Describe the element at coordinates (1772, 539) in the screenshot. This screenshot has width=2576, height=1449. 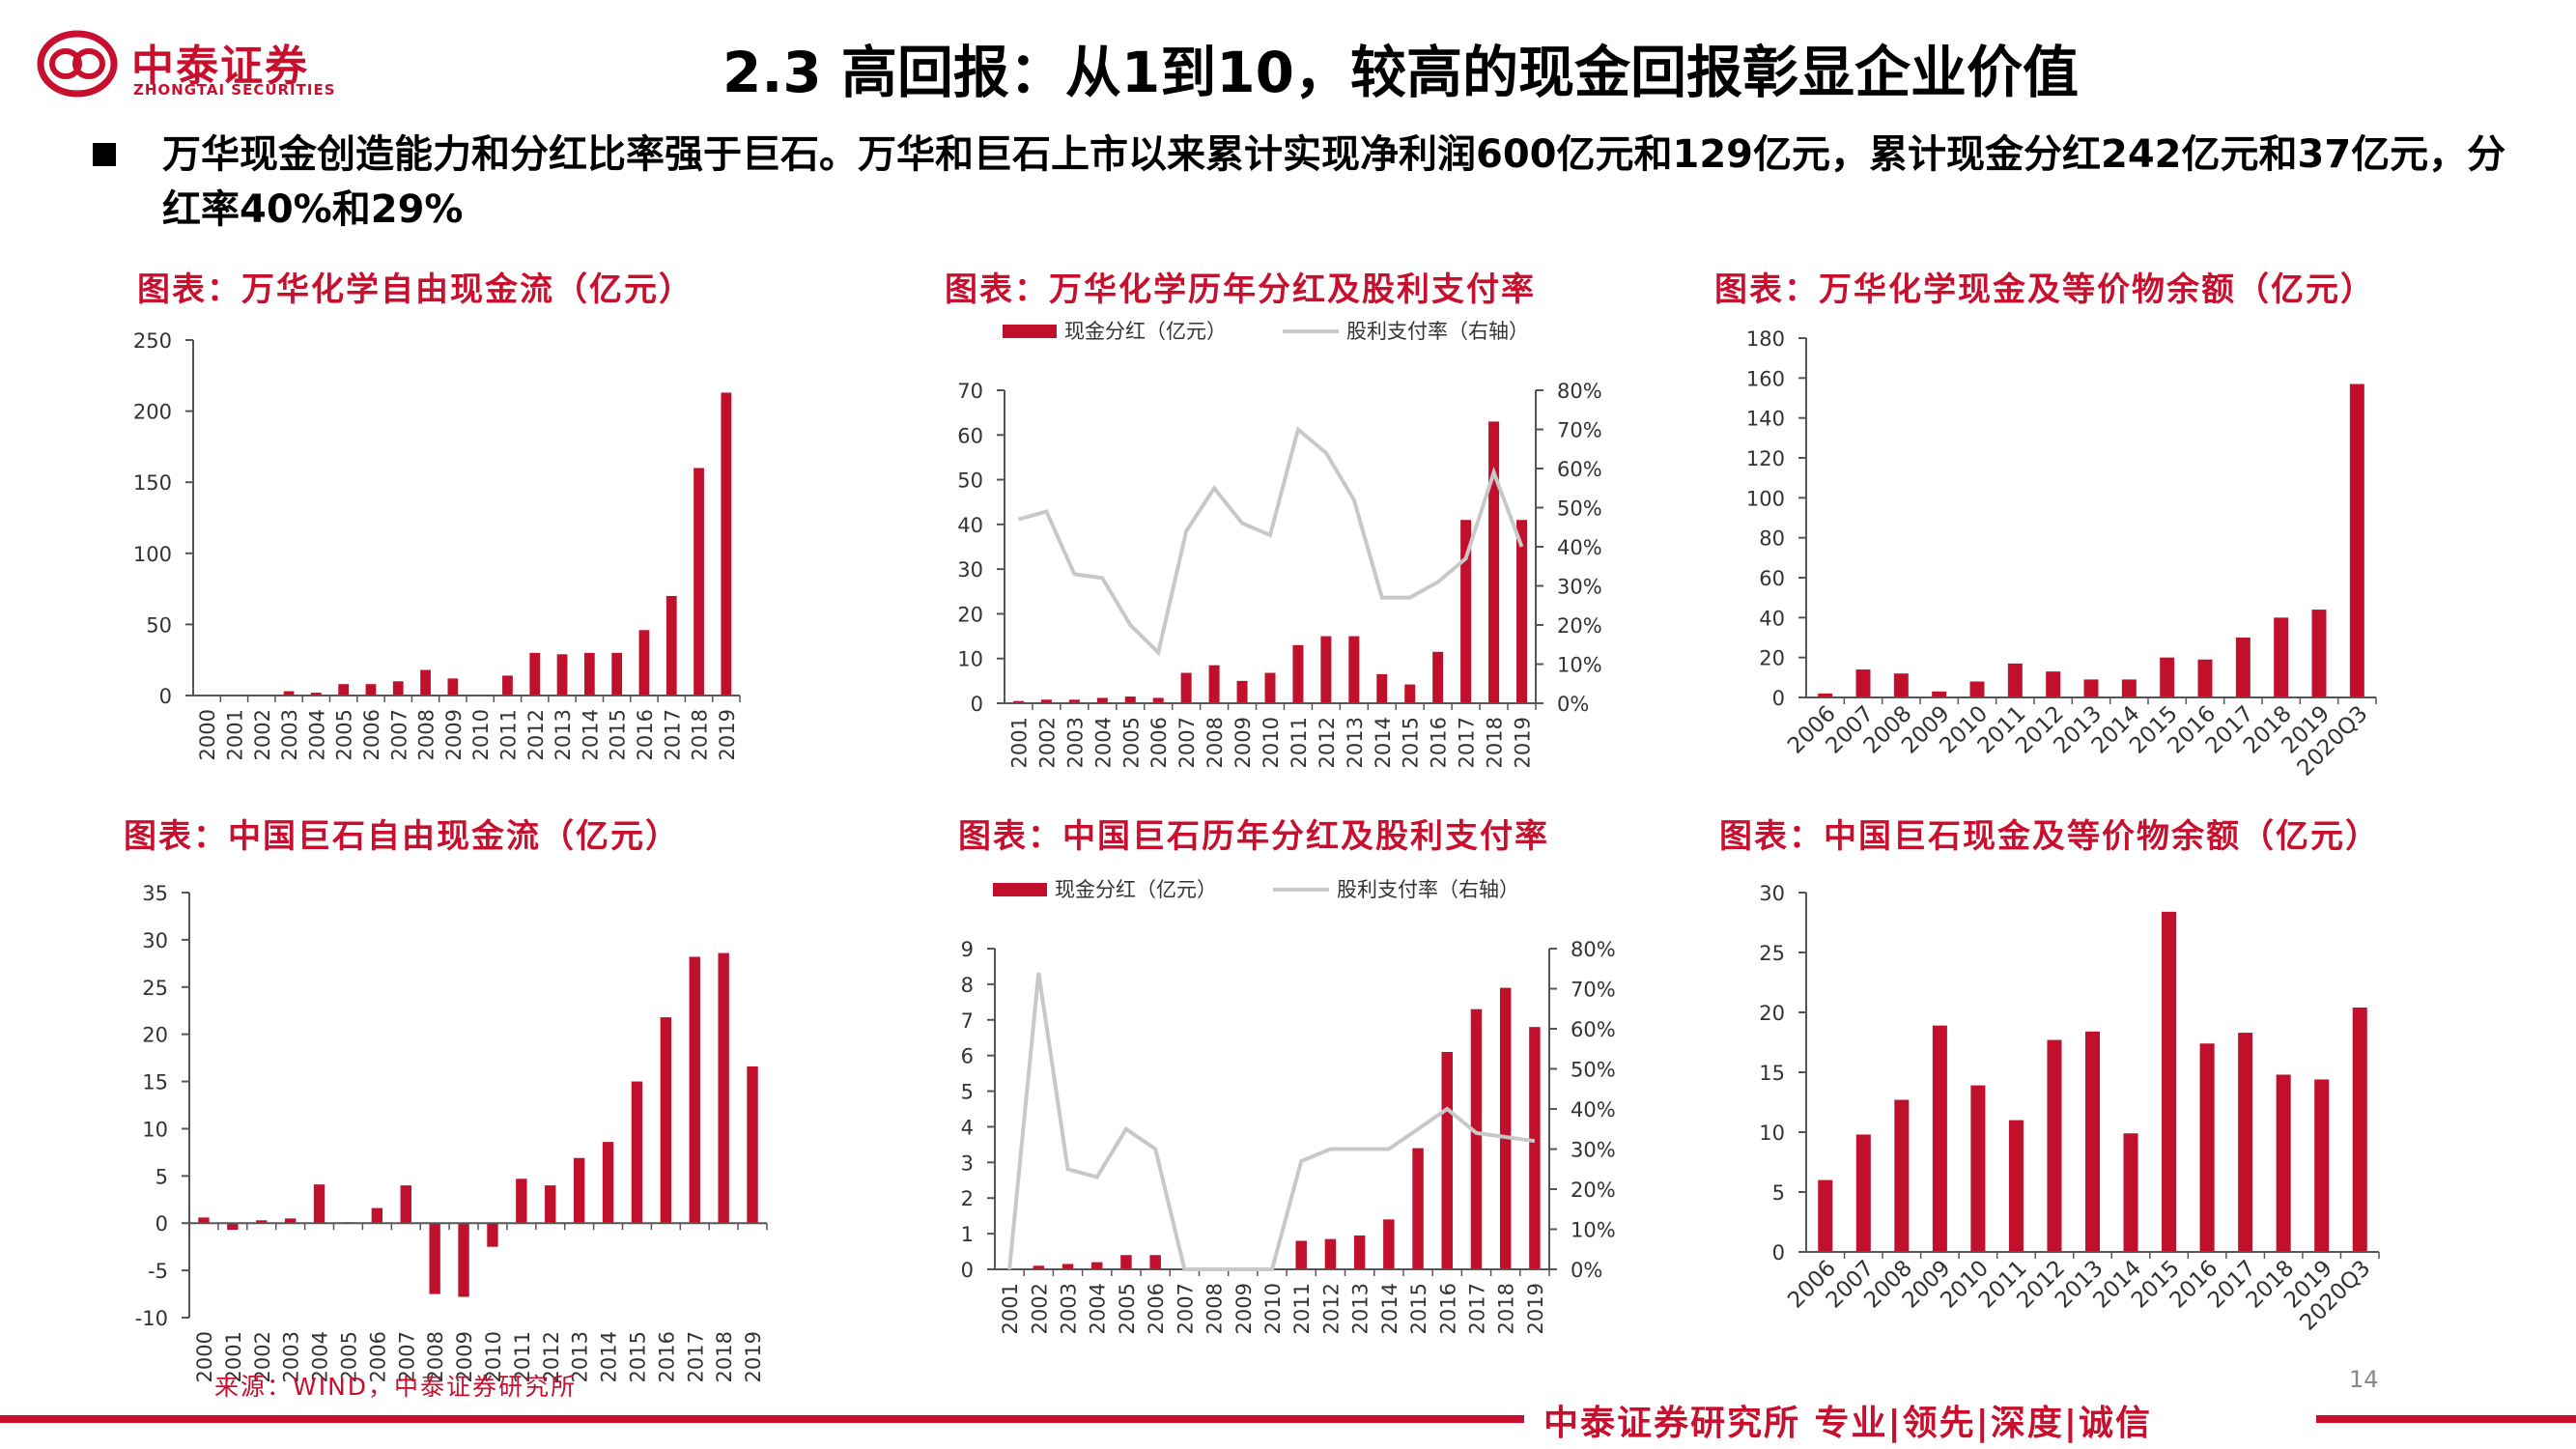
I see `c3-y-tick-label: 80` at that location.